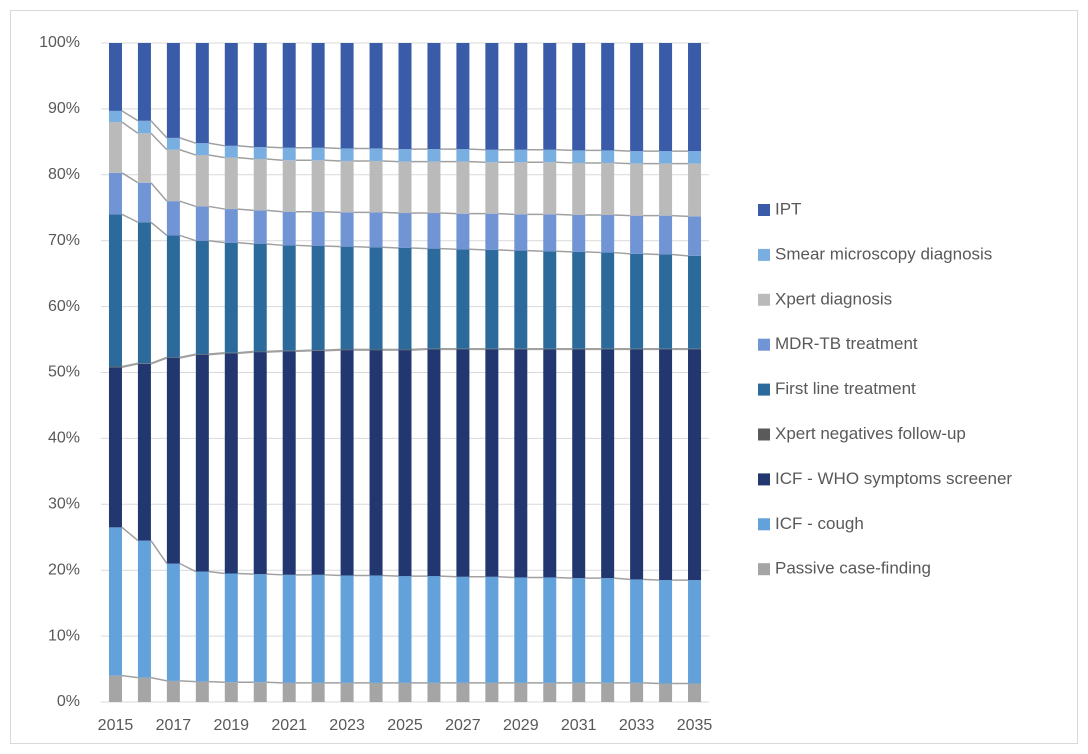 The image size is (1088, 754). I want to click on legend-label: First line treatment, so click(845, 388).